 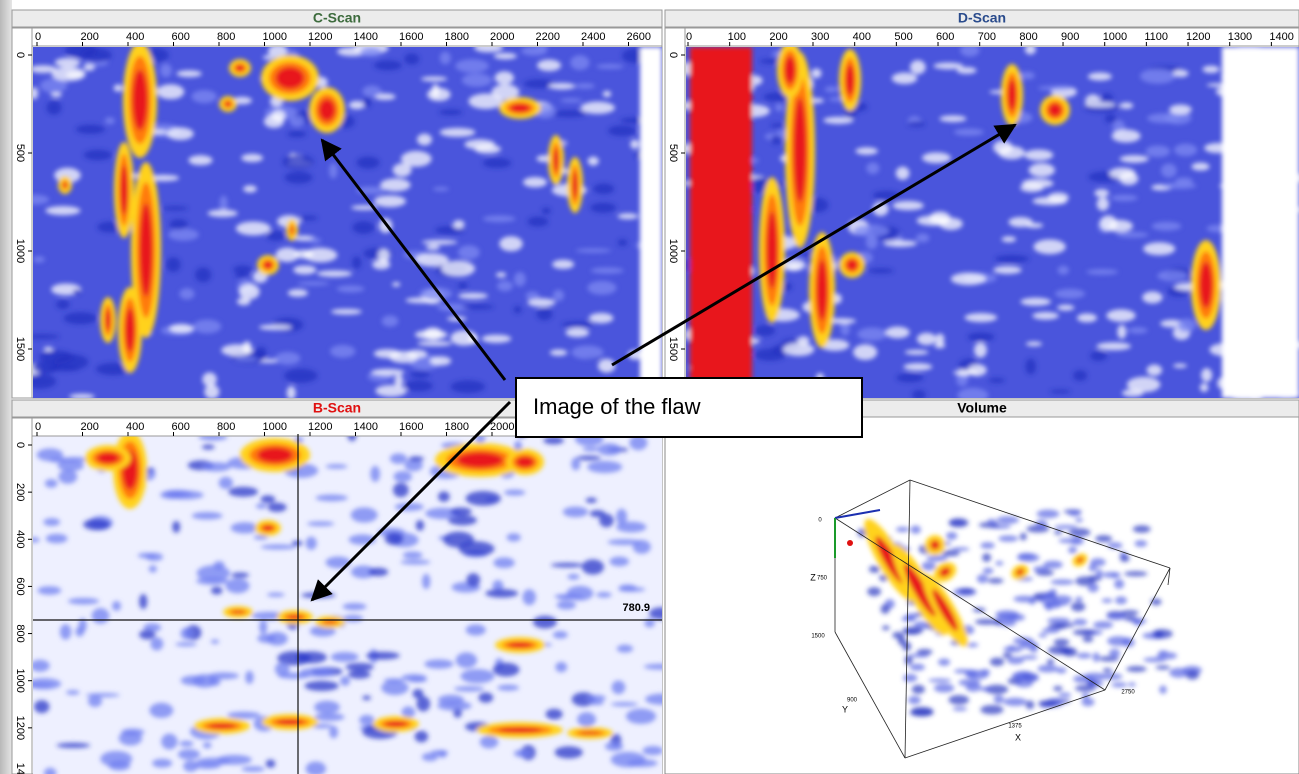 I want to click on y-tick-label: 1500, so click(x=673, y=349).